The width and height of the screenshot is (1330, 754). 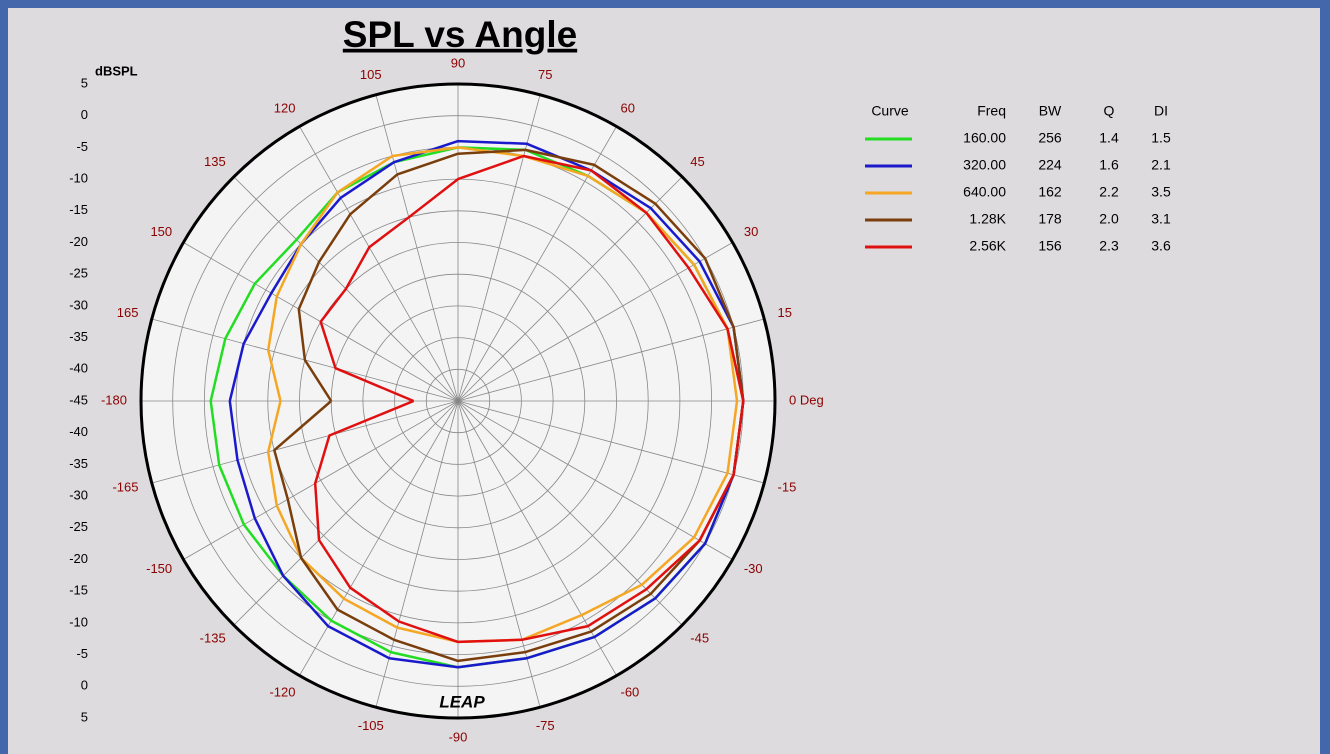 I want to click on legend-cell: 256, so click(x=1050, y=138).